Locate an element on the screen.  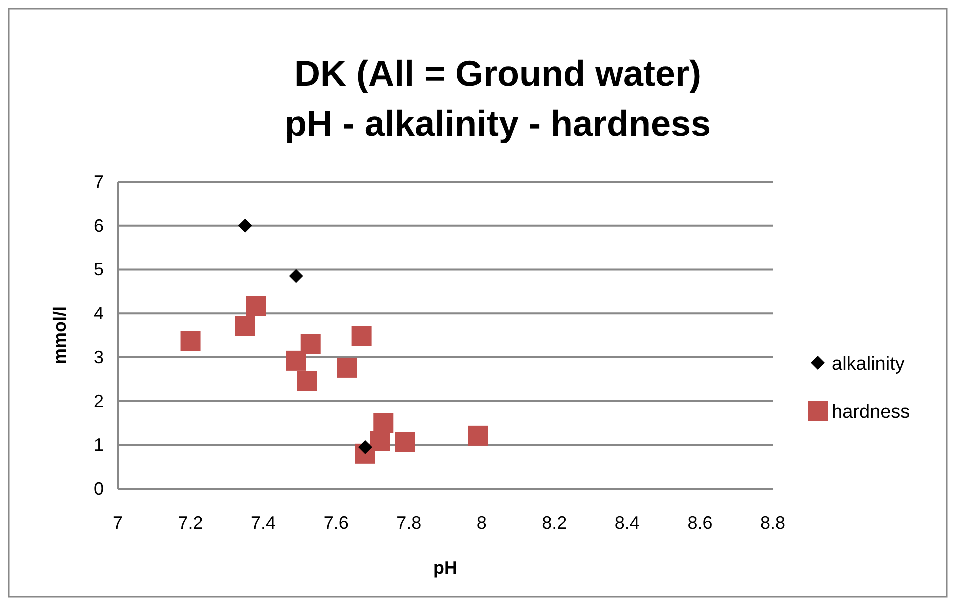
x-tick-label: 7.2 is located at coordinates (191, 523).